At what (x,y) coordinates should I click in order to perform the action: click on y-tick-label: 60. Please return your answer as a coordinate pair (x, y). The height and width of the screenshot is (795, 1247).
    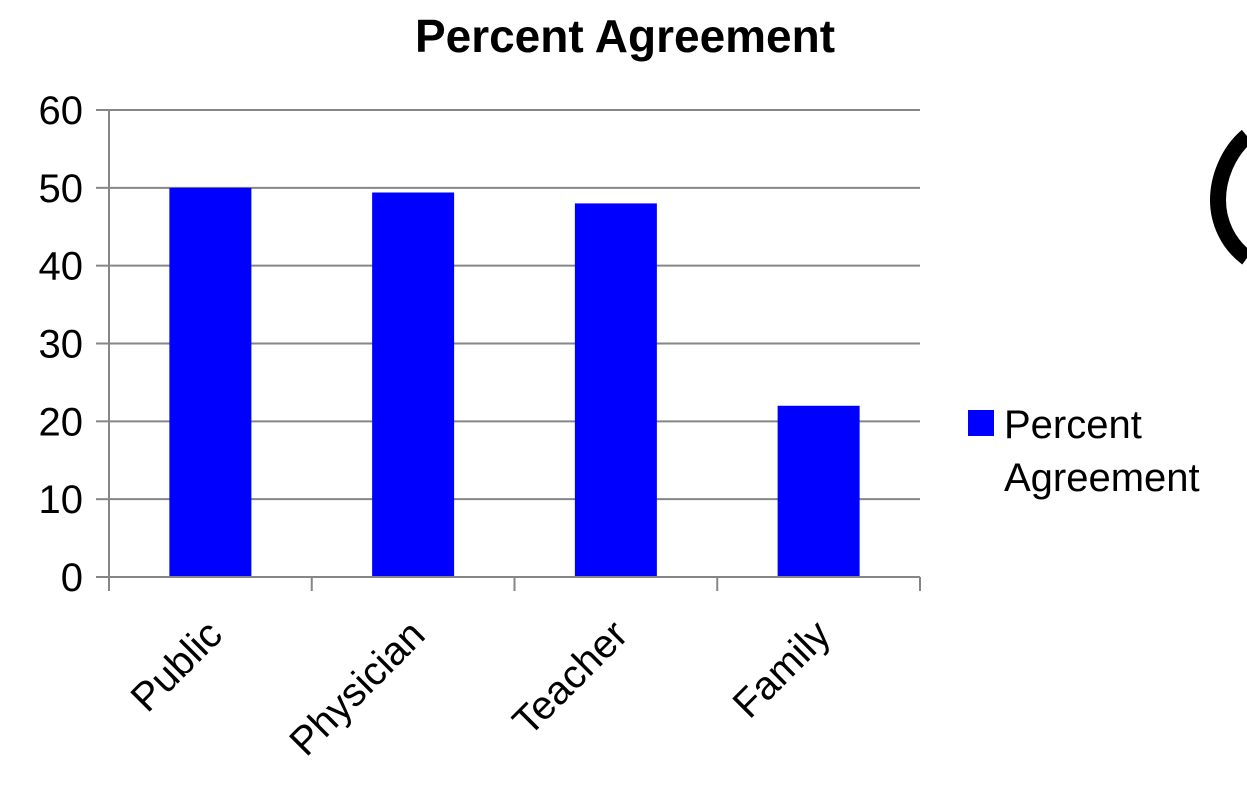
    Looking at the image, I should click on (61, 111).